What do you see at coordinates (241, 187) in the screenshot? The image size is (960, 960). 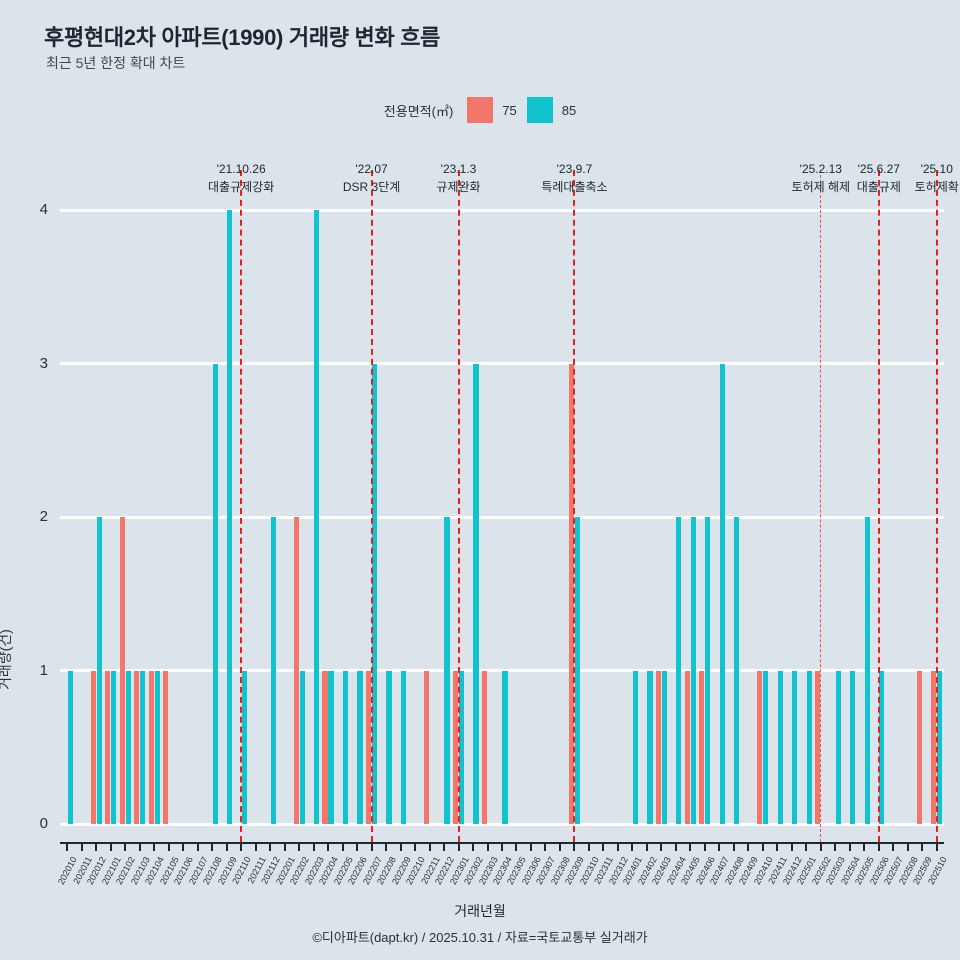 I see `event-name: 대출규제강화` at bounding box center [241, 187].